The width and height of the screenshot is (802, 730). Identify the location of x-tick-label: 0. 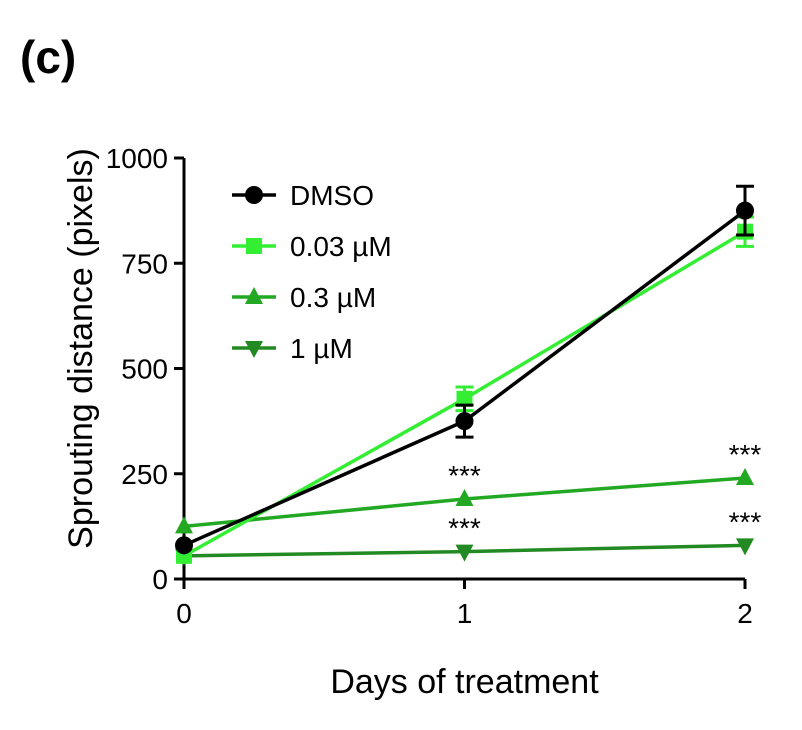
(184, 613).